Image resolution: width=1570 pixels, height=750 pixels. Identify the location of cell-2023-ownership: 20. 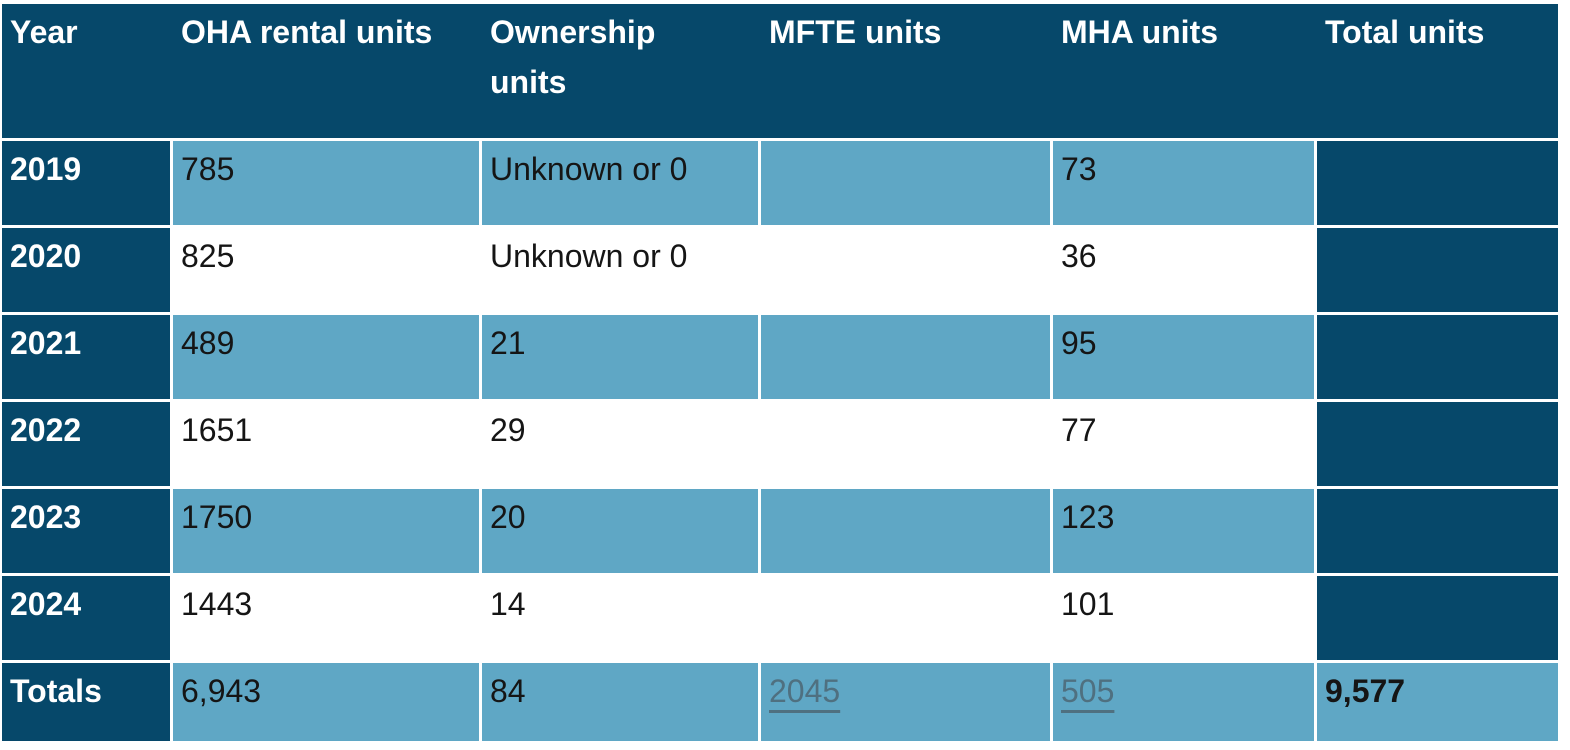
(620, 531).